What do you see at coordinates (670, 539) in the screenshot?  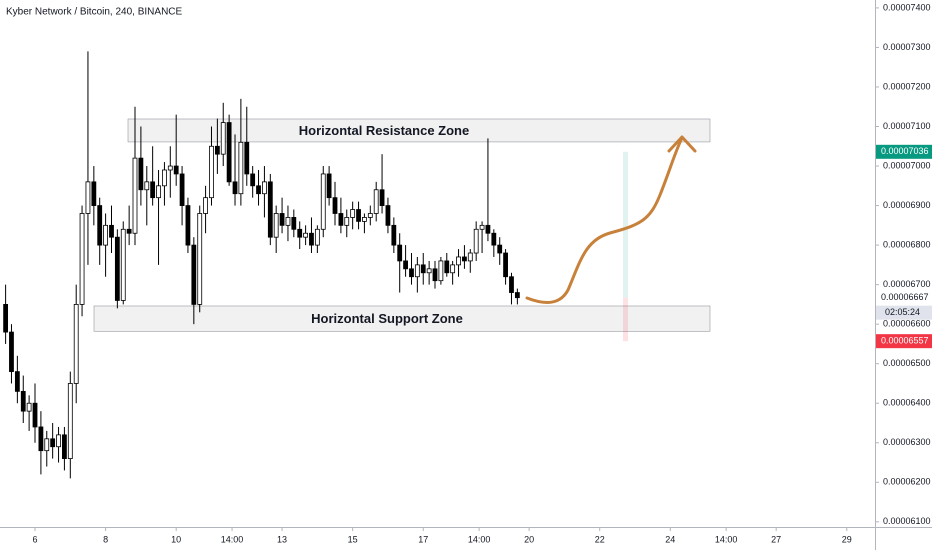 I see `x-tick-label: 24` at bounding box center [670, 539].